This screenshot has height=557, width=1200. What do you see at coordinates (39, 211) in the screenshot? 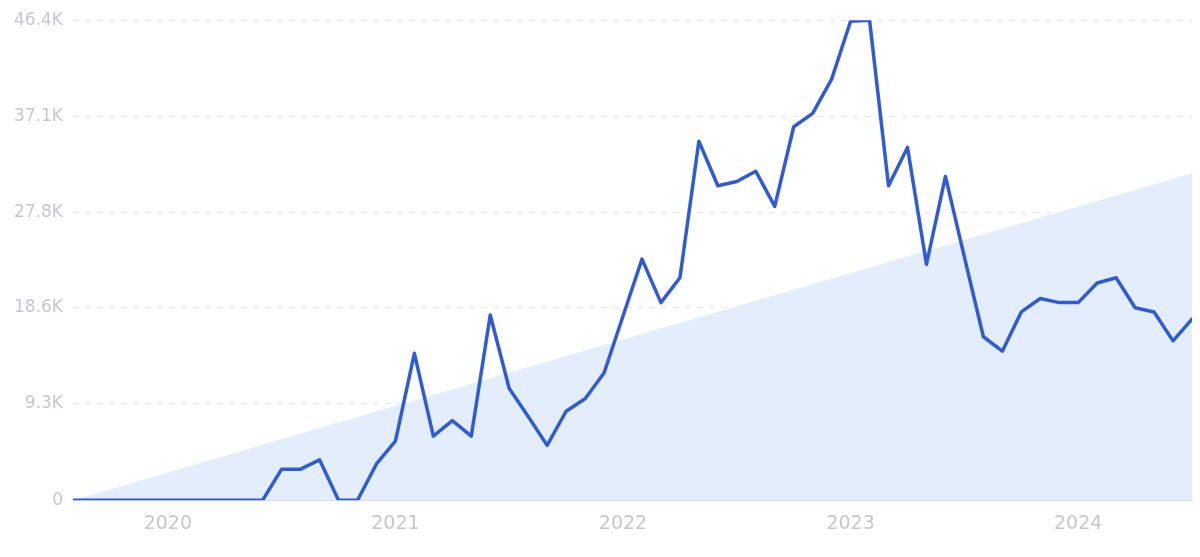
I see `y-tick-label: 27.8K` at bounding box center [39, 211].